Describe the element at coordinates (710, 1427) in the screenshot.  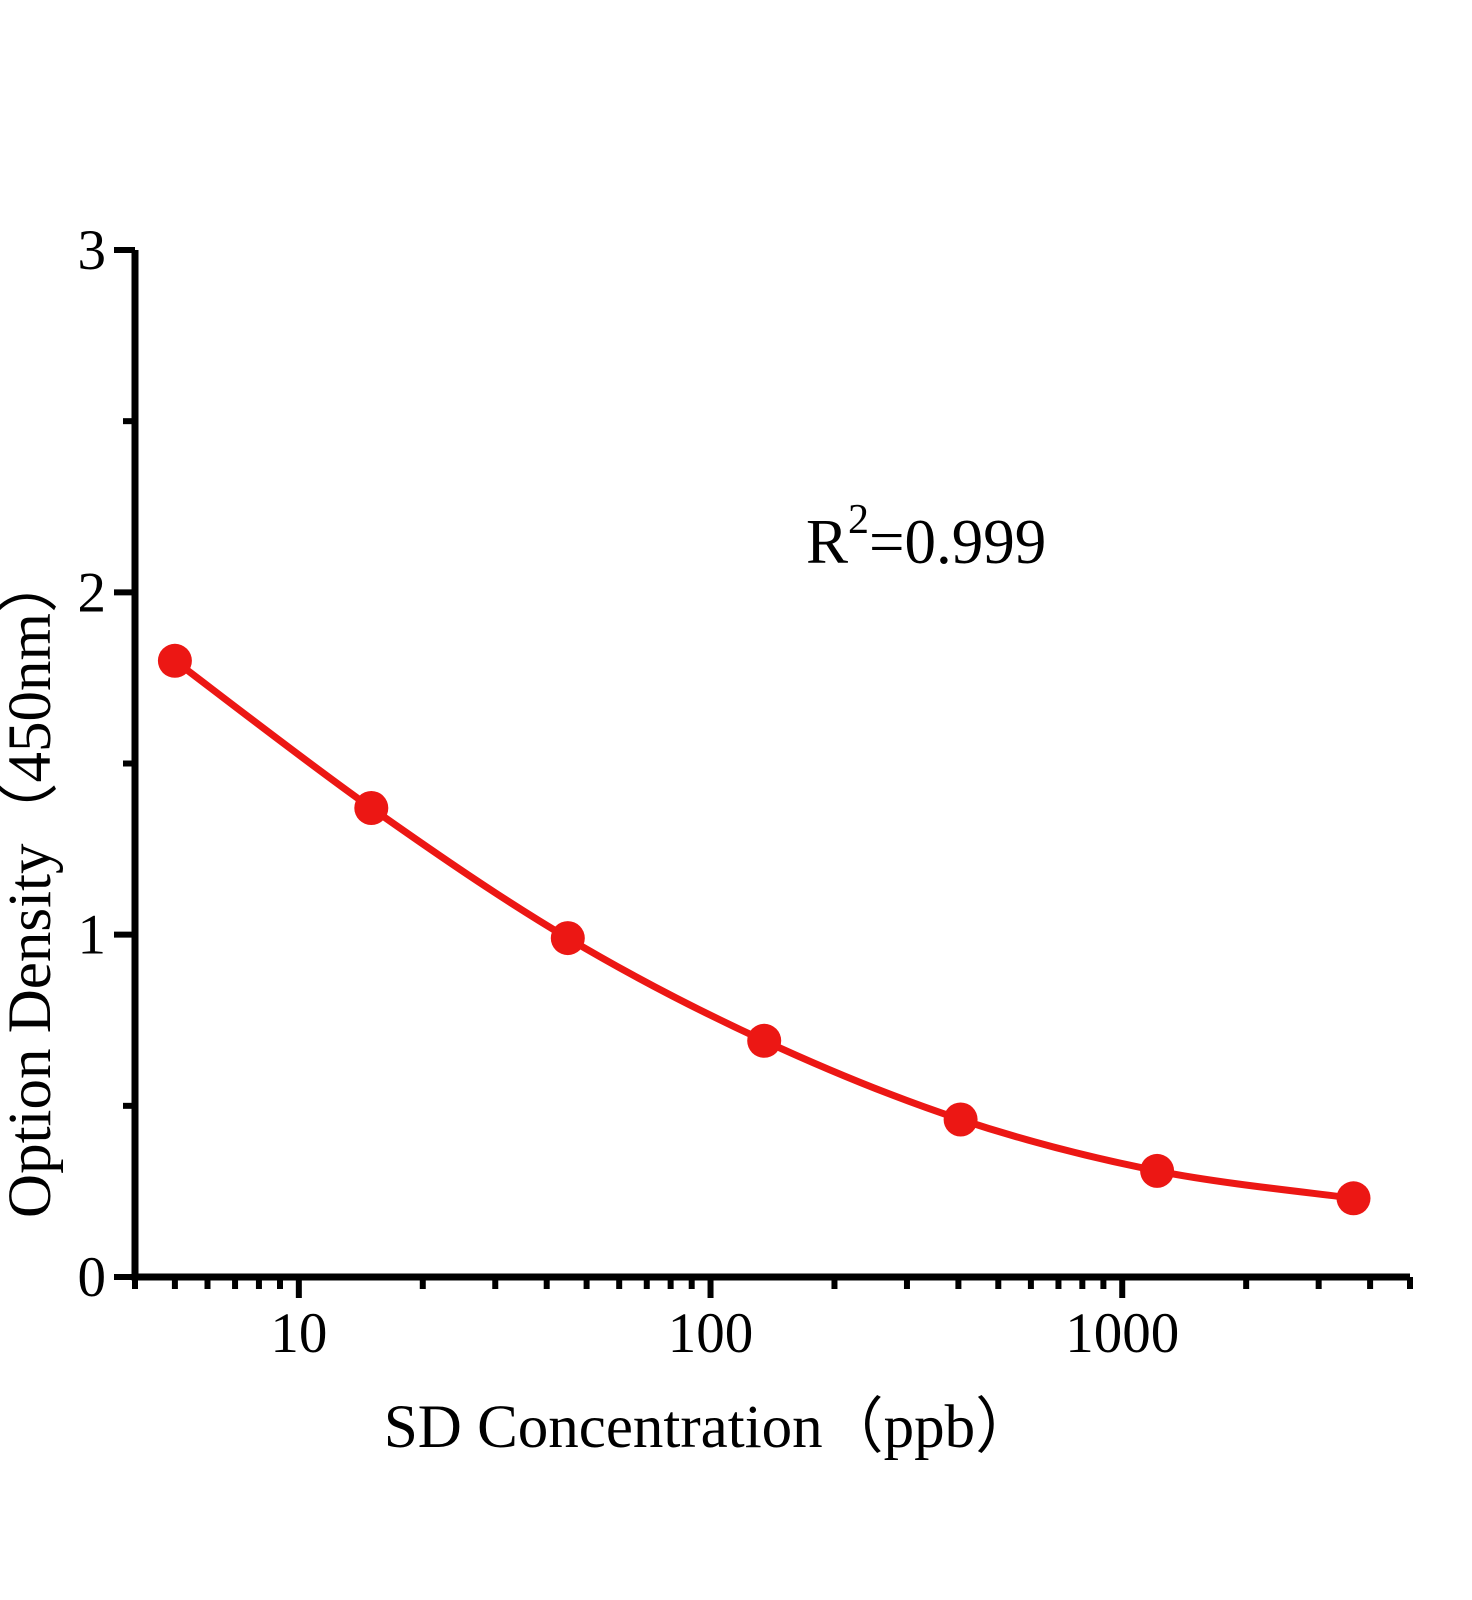
I see `x-axis-title: SD Concentration（ppb）` at that location.